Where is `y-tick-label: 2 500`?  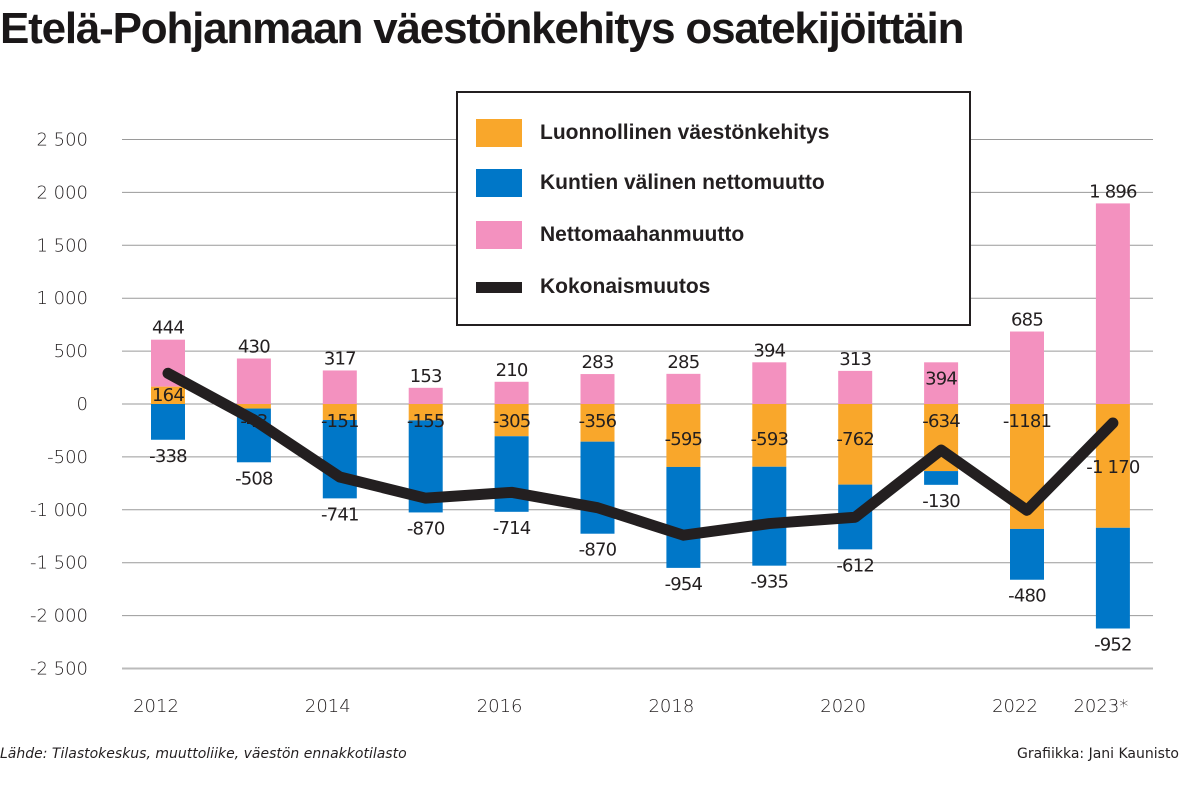
y-tick-label: 2 500 is located at coordinates (62, 140).